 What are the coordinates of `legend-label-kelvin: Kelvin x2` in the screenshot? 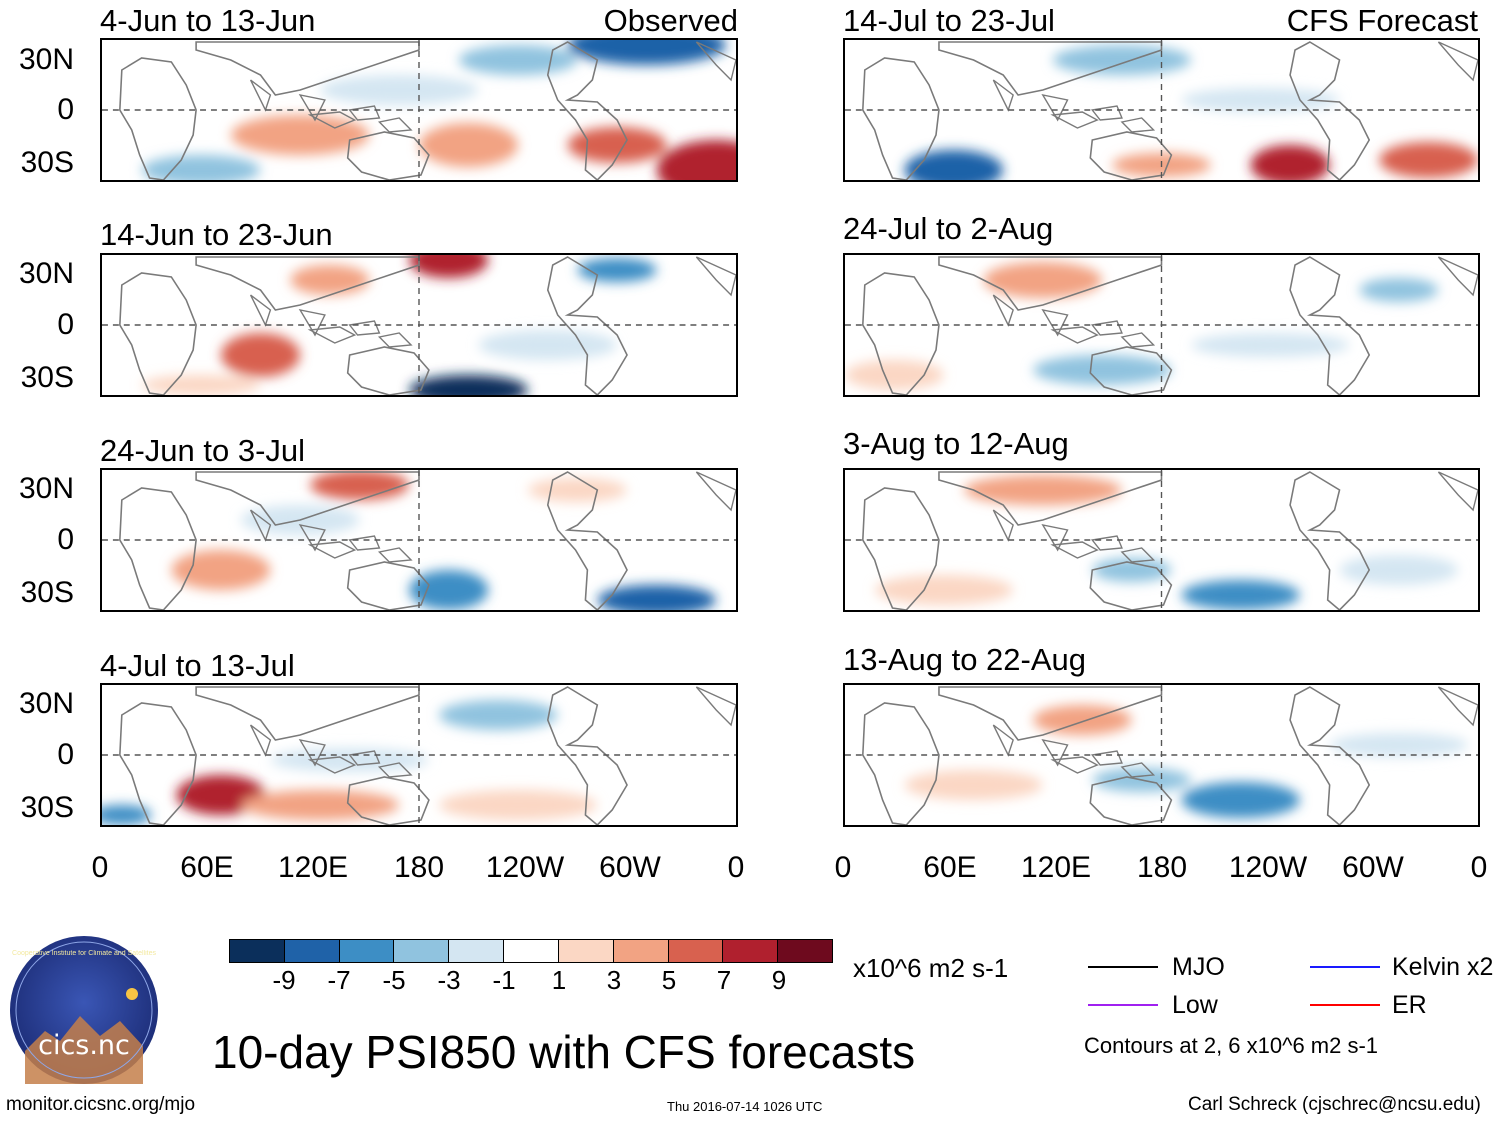 It's located at (1443, 967).